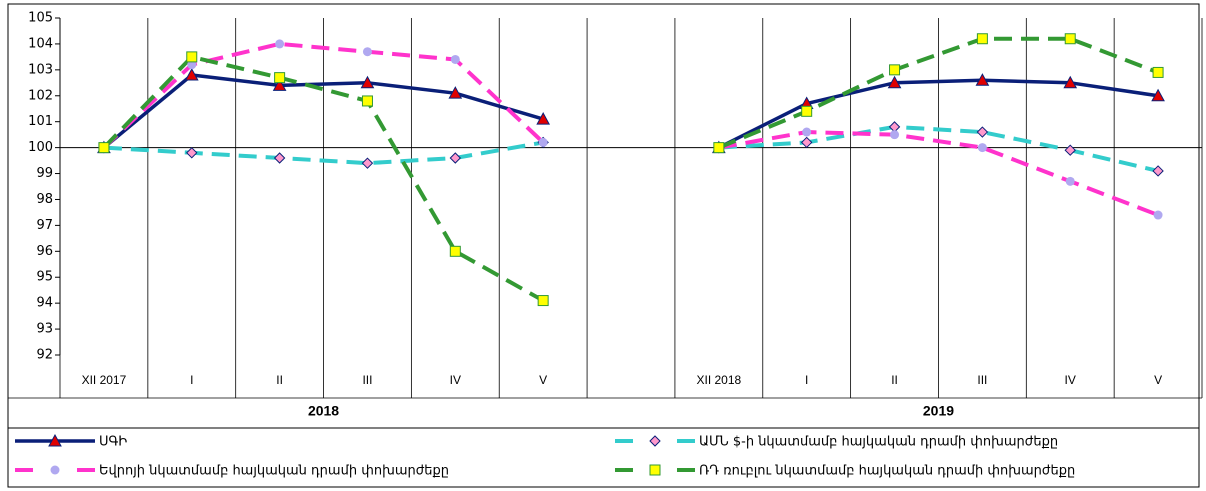 The height and width of the screenshot is (491, 1206). What do you see at coordinates (44, 329) in the screenshot?
I see `y-tick-label: 93` at bounding box center [44, 329].